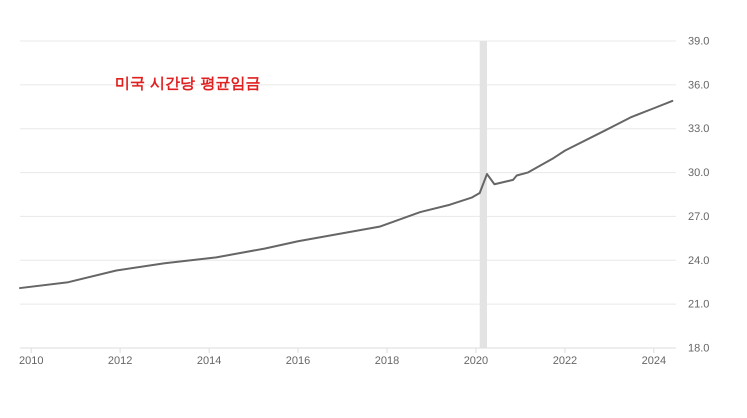 The width and height of the screenshot is (747, 418). What do you see at coordinates (120, 360) in the screenshot?
I see `x-tick-label: 2012` at bounding box center [120, 360].